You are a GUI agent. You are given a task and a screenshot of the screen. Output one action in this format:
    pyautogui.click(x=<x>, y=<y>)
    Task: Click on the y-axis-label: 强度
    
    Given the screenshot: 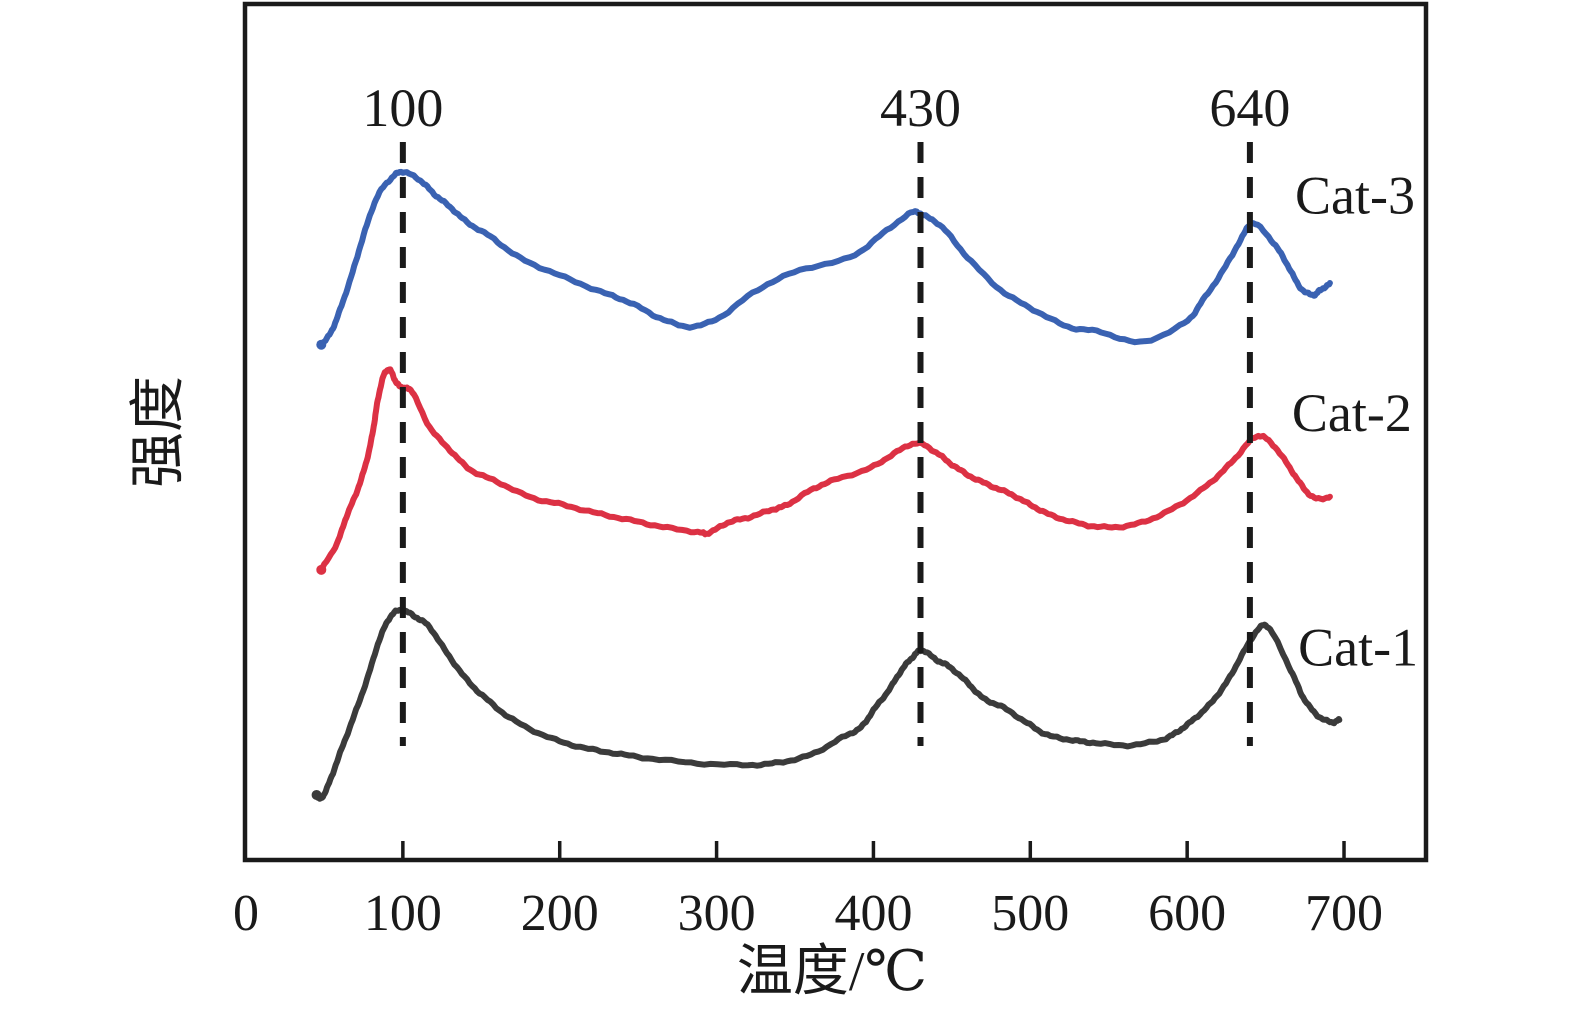 What is the action you would take?
    pyautogui.click(x=159, y=432)
    